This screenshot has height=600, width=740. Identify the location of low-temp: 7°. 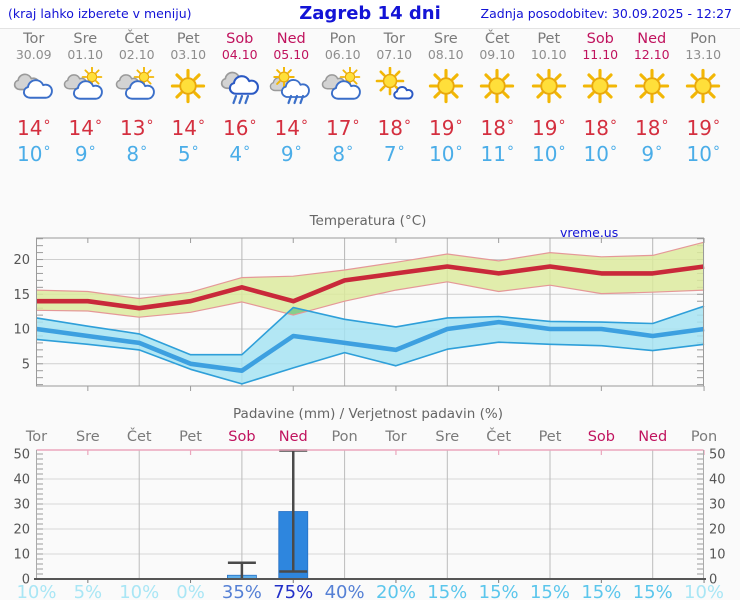
(394, 154).